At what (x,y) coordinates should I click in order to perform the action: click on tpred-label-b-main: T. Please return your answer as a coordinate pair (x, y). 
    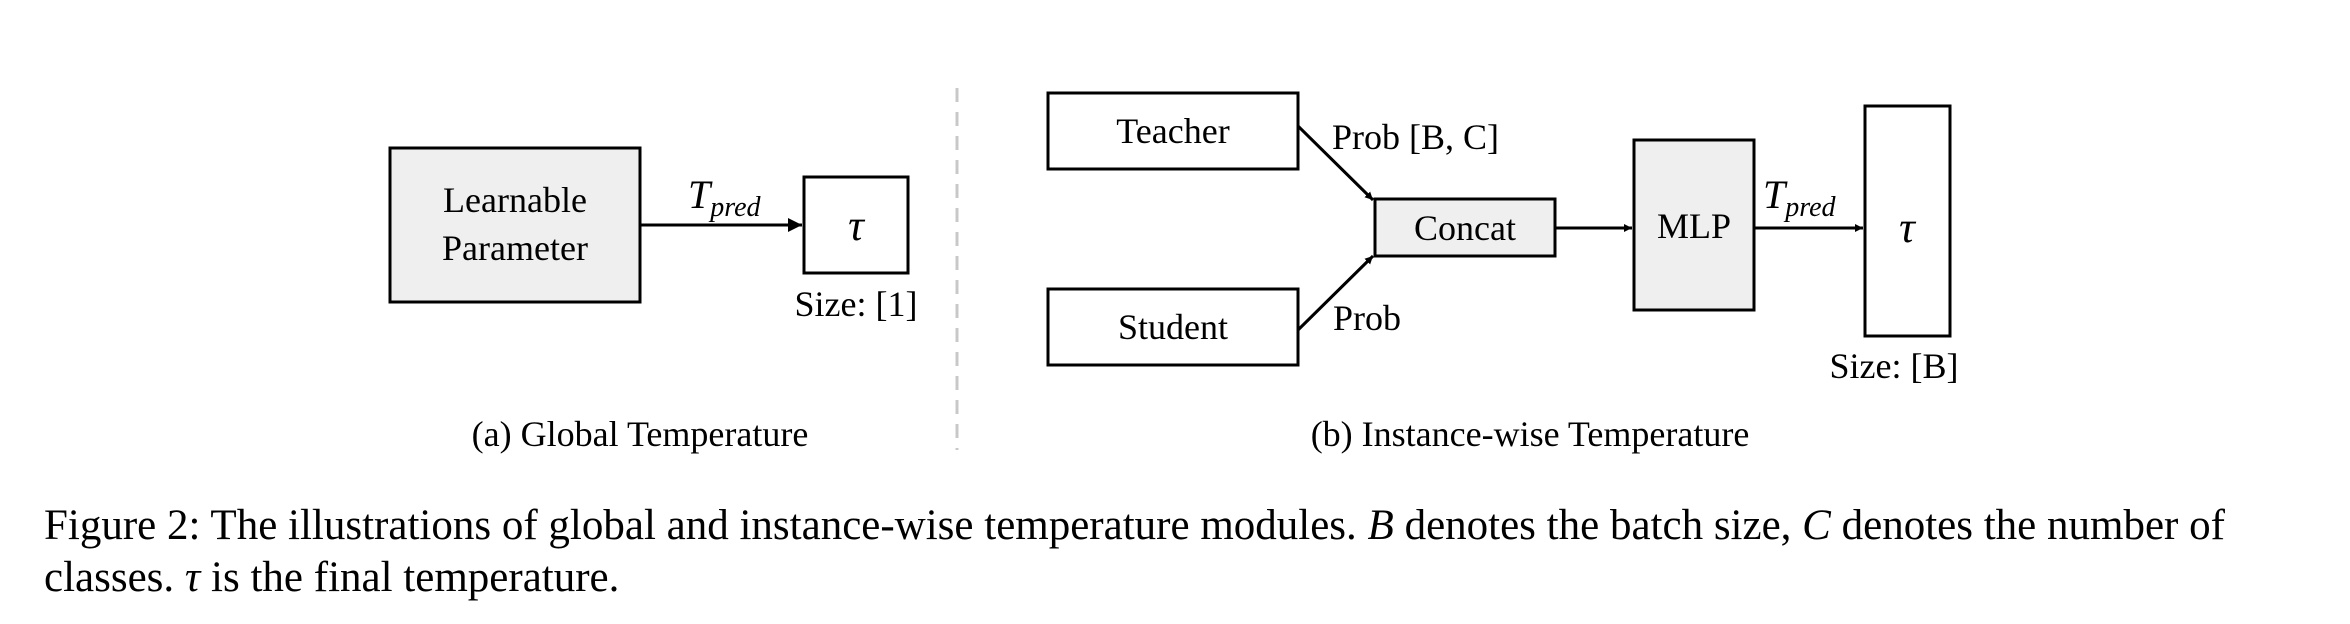
    Looking at the image, I should click on (1775, 194).